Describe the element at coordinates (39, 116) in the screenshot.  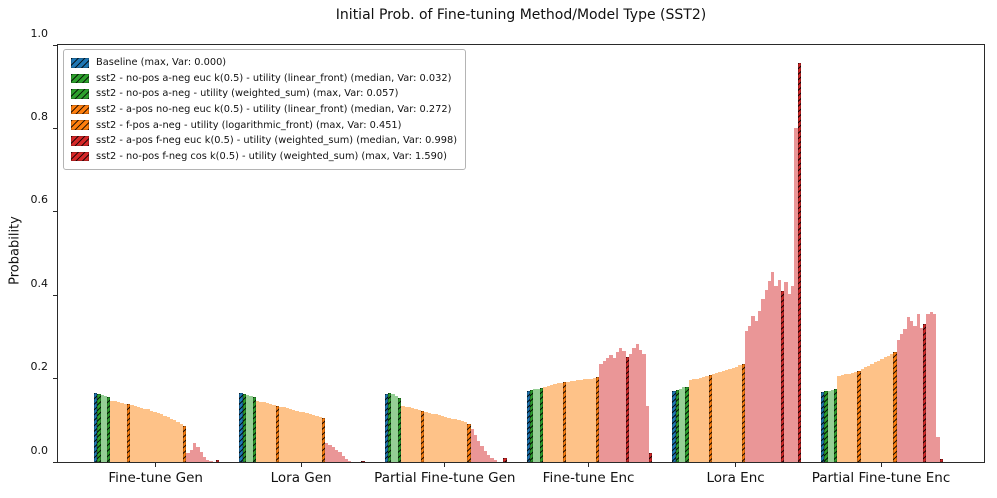
I see `y-tick-label: 0.8` at that location.